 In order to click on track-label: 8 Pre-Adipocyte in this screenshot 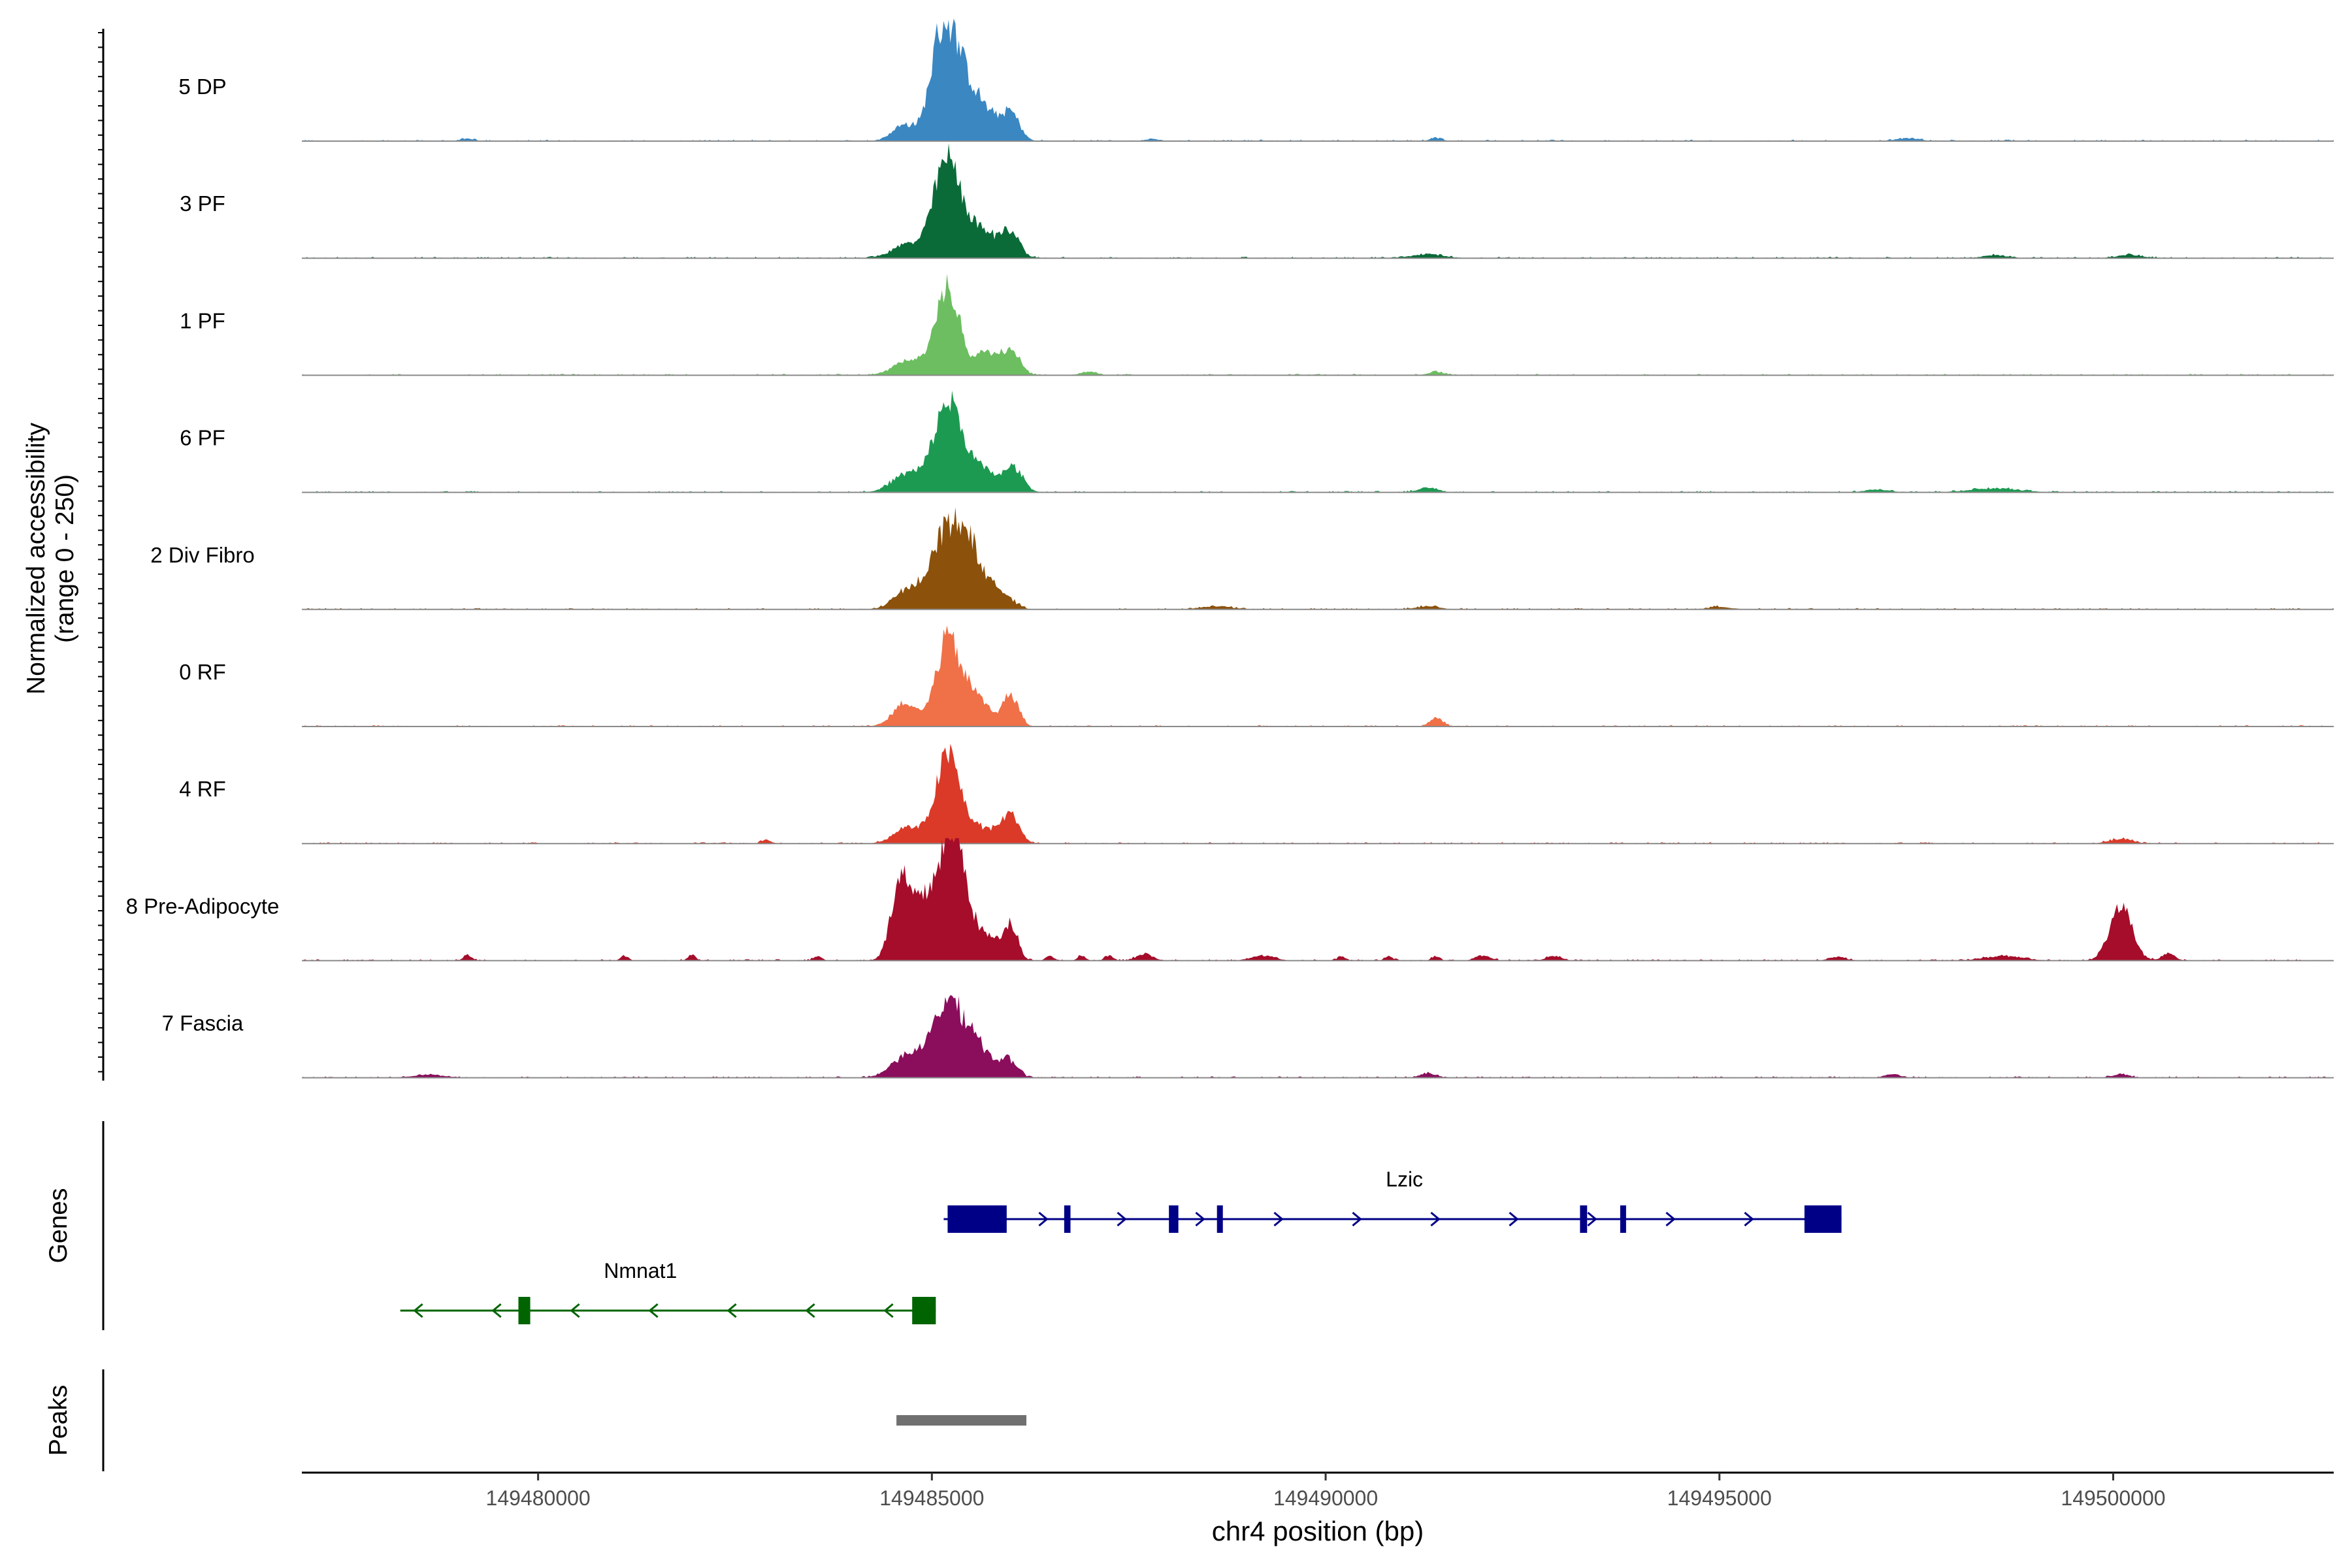, I will do `click(203, 906)`.